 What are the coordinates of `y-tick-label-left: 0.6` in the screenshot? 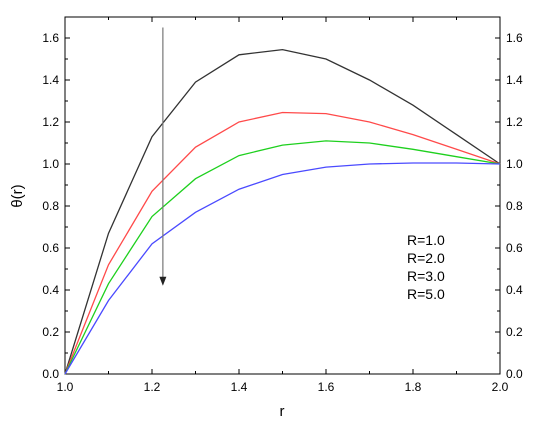 It's located at (50, 248).